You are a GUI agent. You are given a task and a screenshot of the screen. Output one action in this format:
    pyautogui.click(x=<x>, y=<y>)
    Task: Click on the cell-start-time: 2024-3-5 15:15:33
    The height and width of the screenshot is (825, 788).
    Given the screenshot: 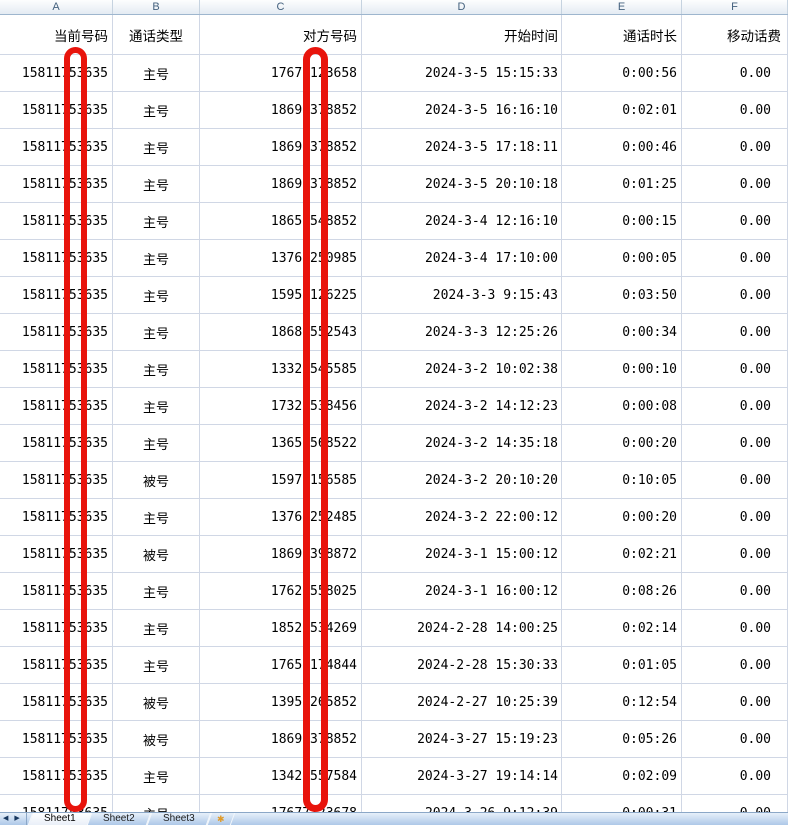 What is the action you would take?
    pyautogui.click(x=462, y=73)
    